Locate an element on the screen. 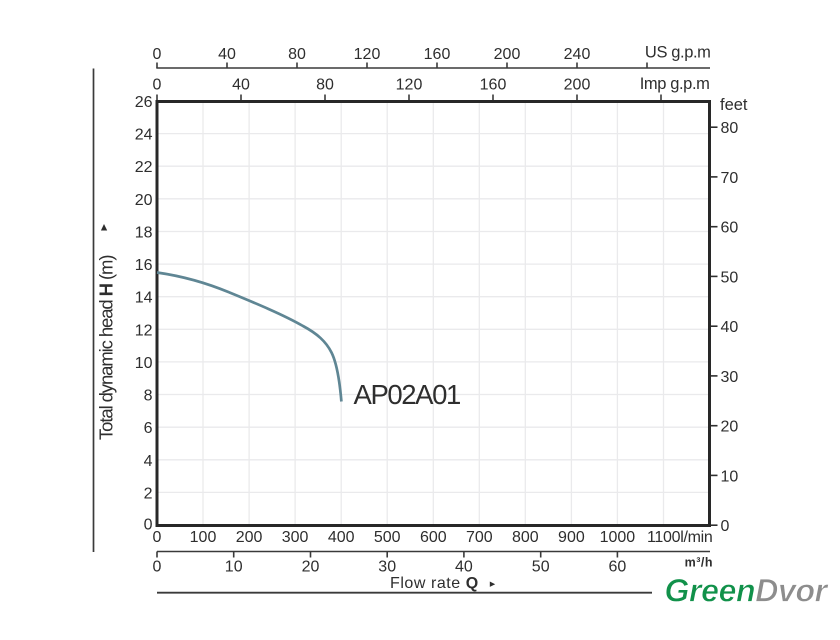 The height and width of the screenshot is (640, 840). svg-text: m³/h is located at coordinates (699, 562).